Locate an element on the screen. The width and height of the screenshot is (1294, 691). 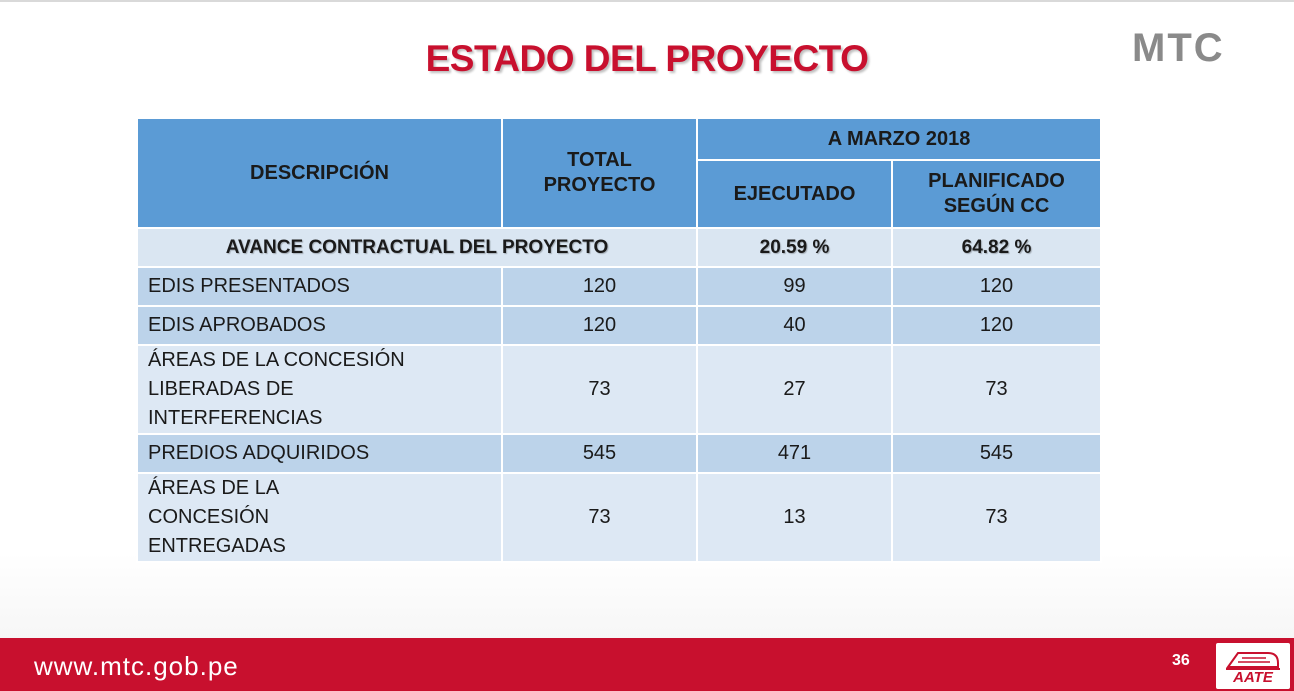
row-label: PREDIOS ADQUIRIDOS is located at coordinates (319, 453).